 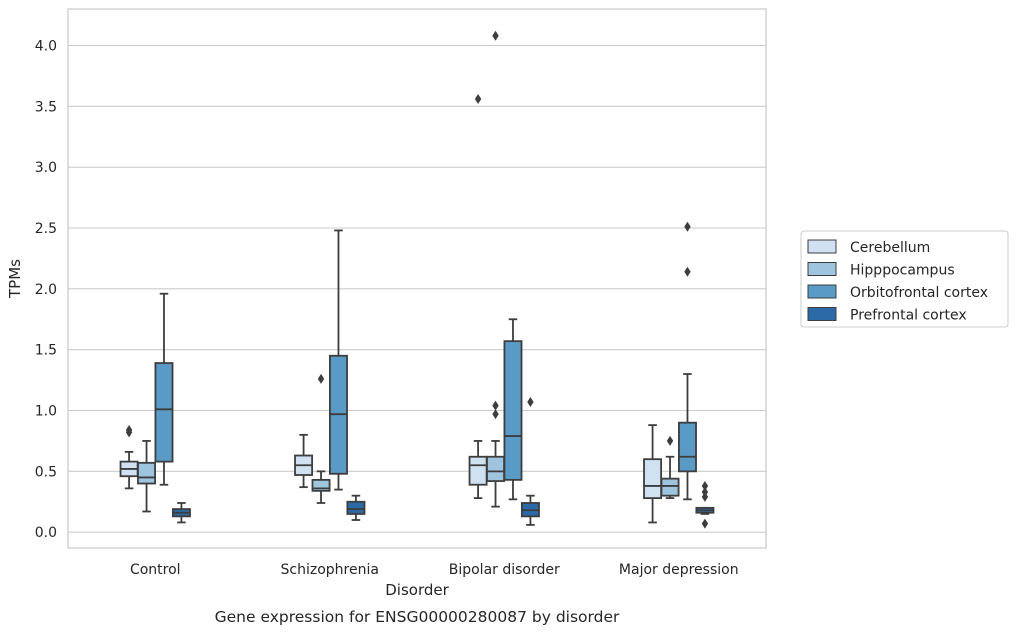 What do you see at coordinates (417, 590) in the screenshot?
I see `x-axis-label: Disorder` at bounding box center [417, 590].